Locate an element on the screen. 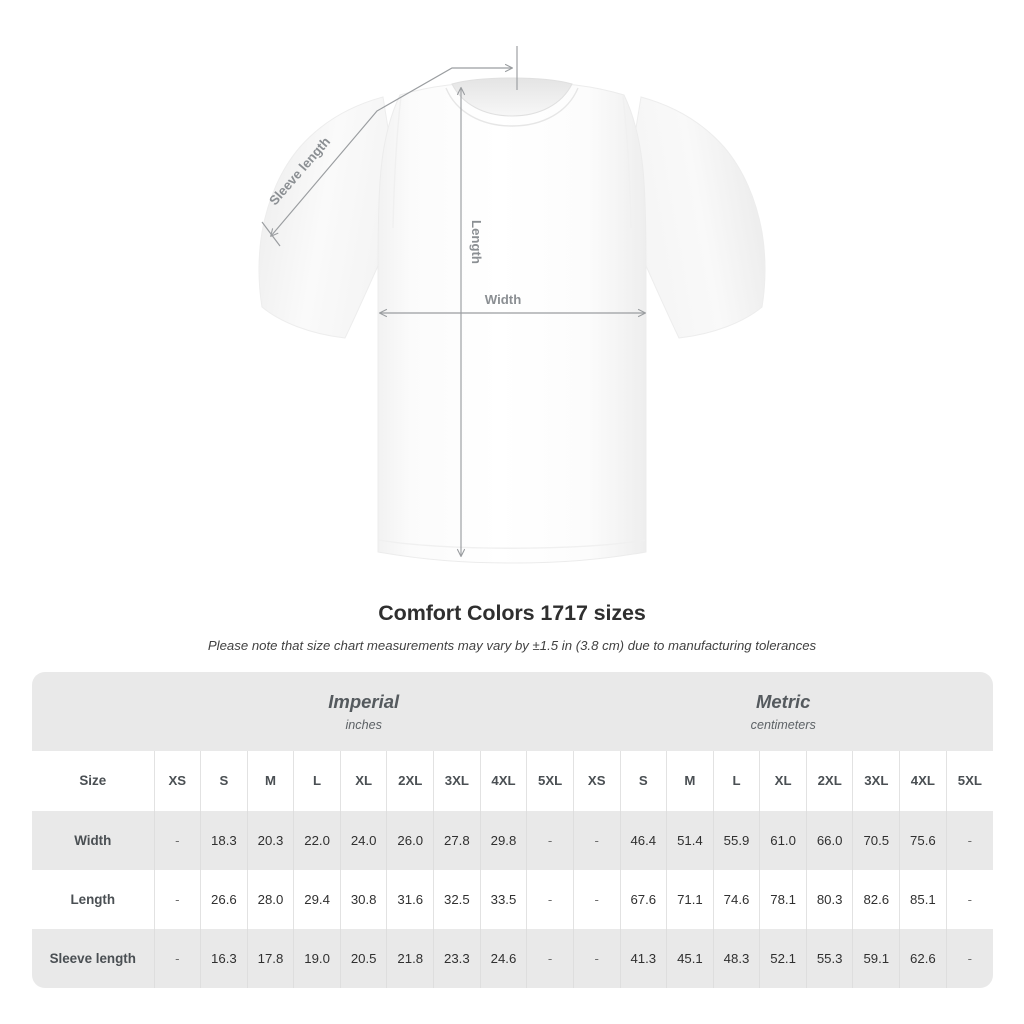 The width and height of the screenshot is (1024, 1024). cell-length-metric-s: 67.6 is located at coordinates (644, 899).